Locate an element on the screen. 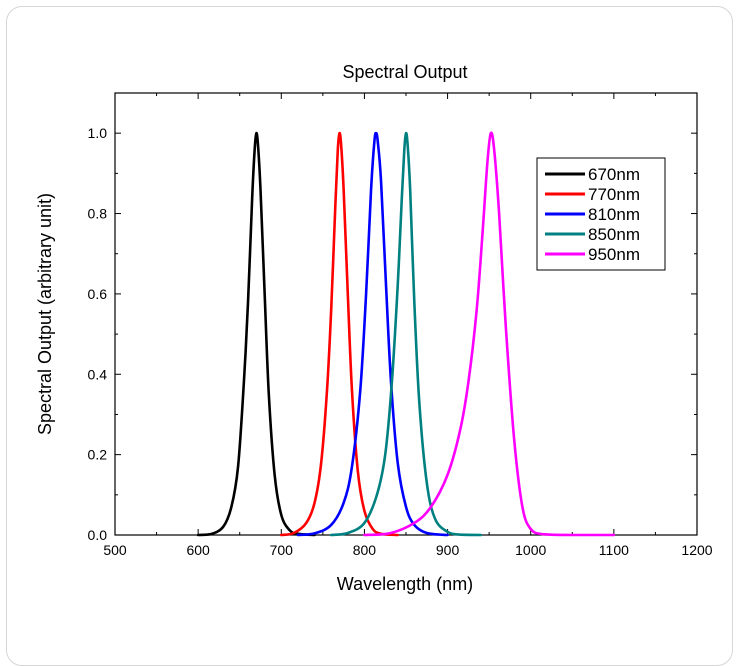 Image resolution: width=741 pixels, height=666 pixels. x-tick-label: 500 is located at coordinates (115, 550).